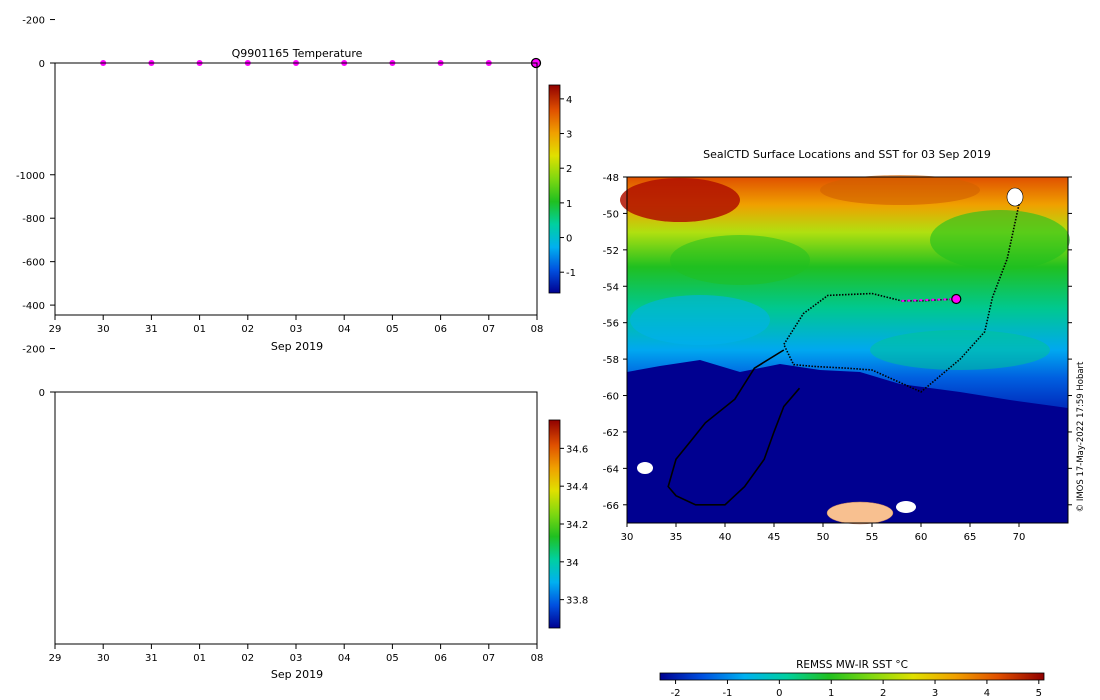 Image resolution: width=1100 pixels, height=700 pixels. I want to click on colorbar-tick-label: 34.4, so click(577, 487).